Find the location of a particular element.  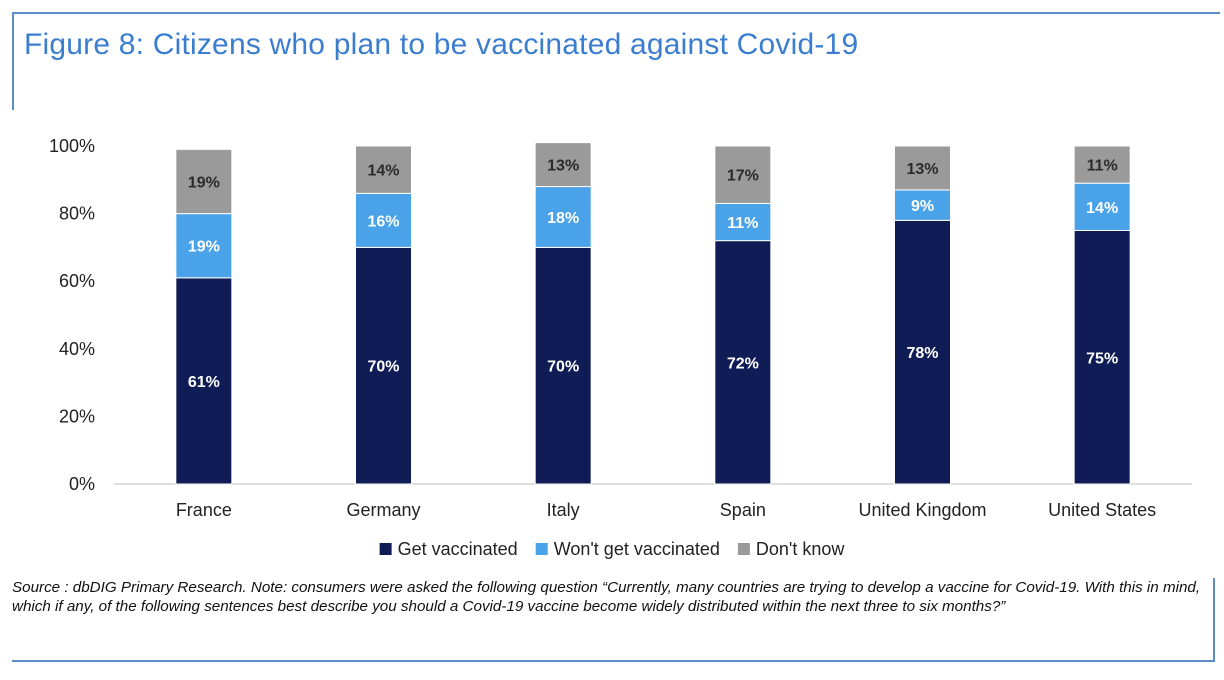

y-tick-label: 100% is located at coordinates (72, 146).